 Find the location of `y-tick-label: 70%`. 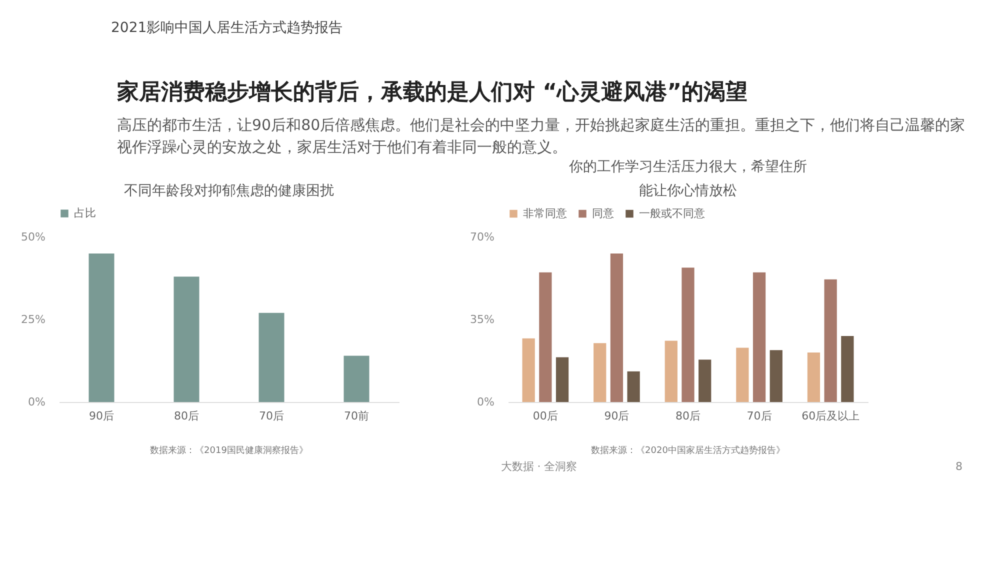

y-tick-label: 70% is located at coordinates (482, 237).